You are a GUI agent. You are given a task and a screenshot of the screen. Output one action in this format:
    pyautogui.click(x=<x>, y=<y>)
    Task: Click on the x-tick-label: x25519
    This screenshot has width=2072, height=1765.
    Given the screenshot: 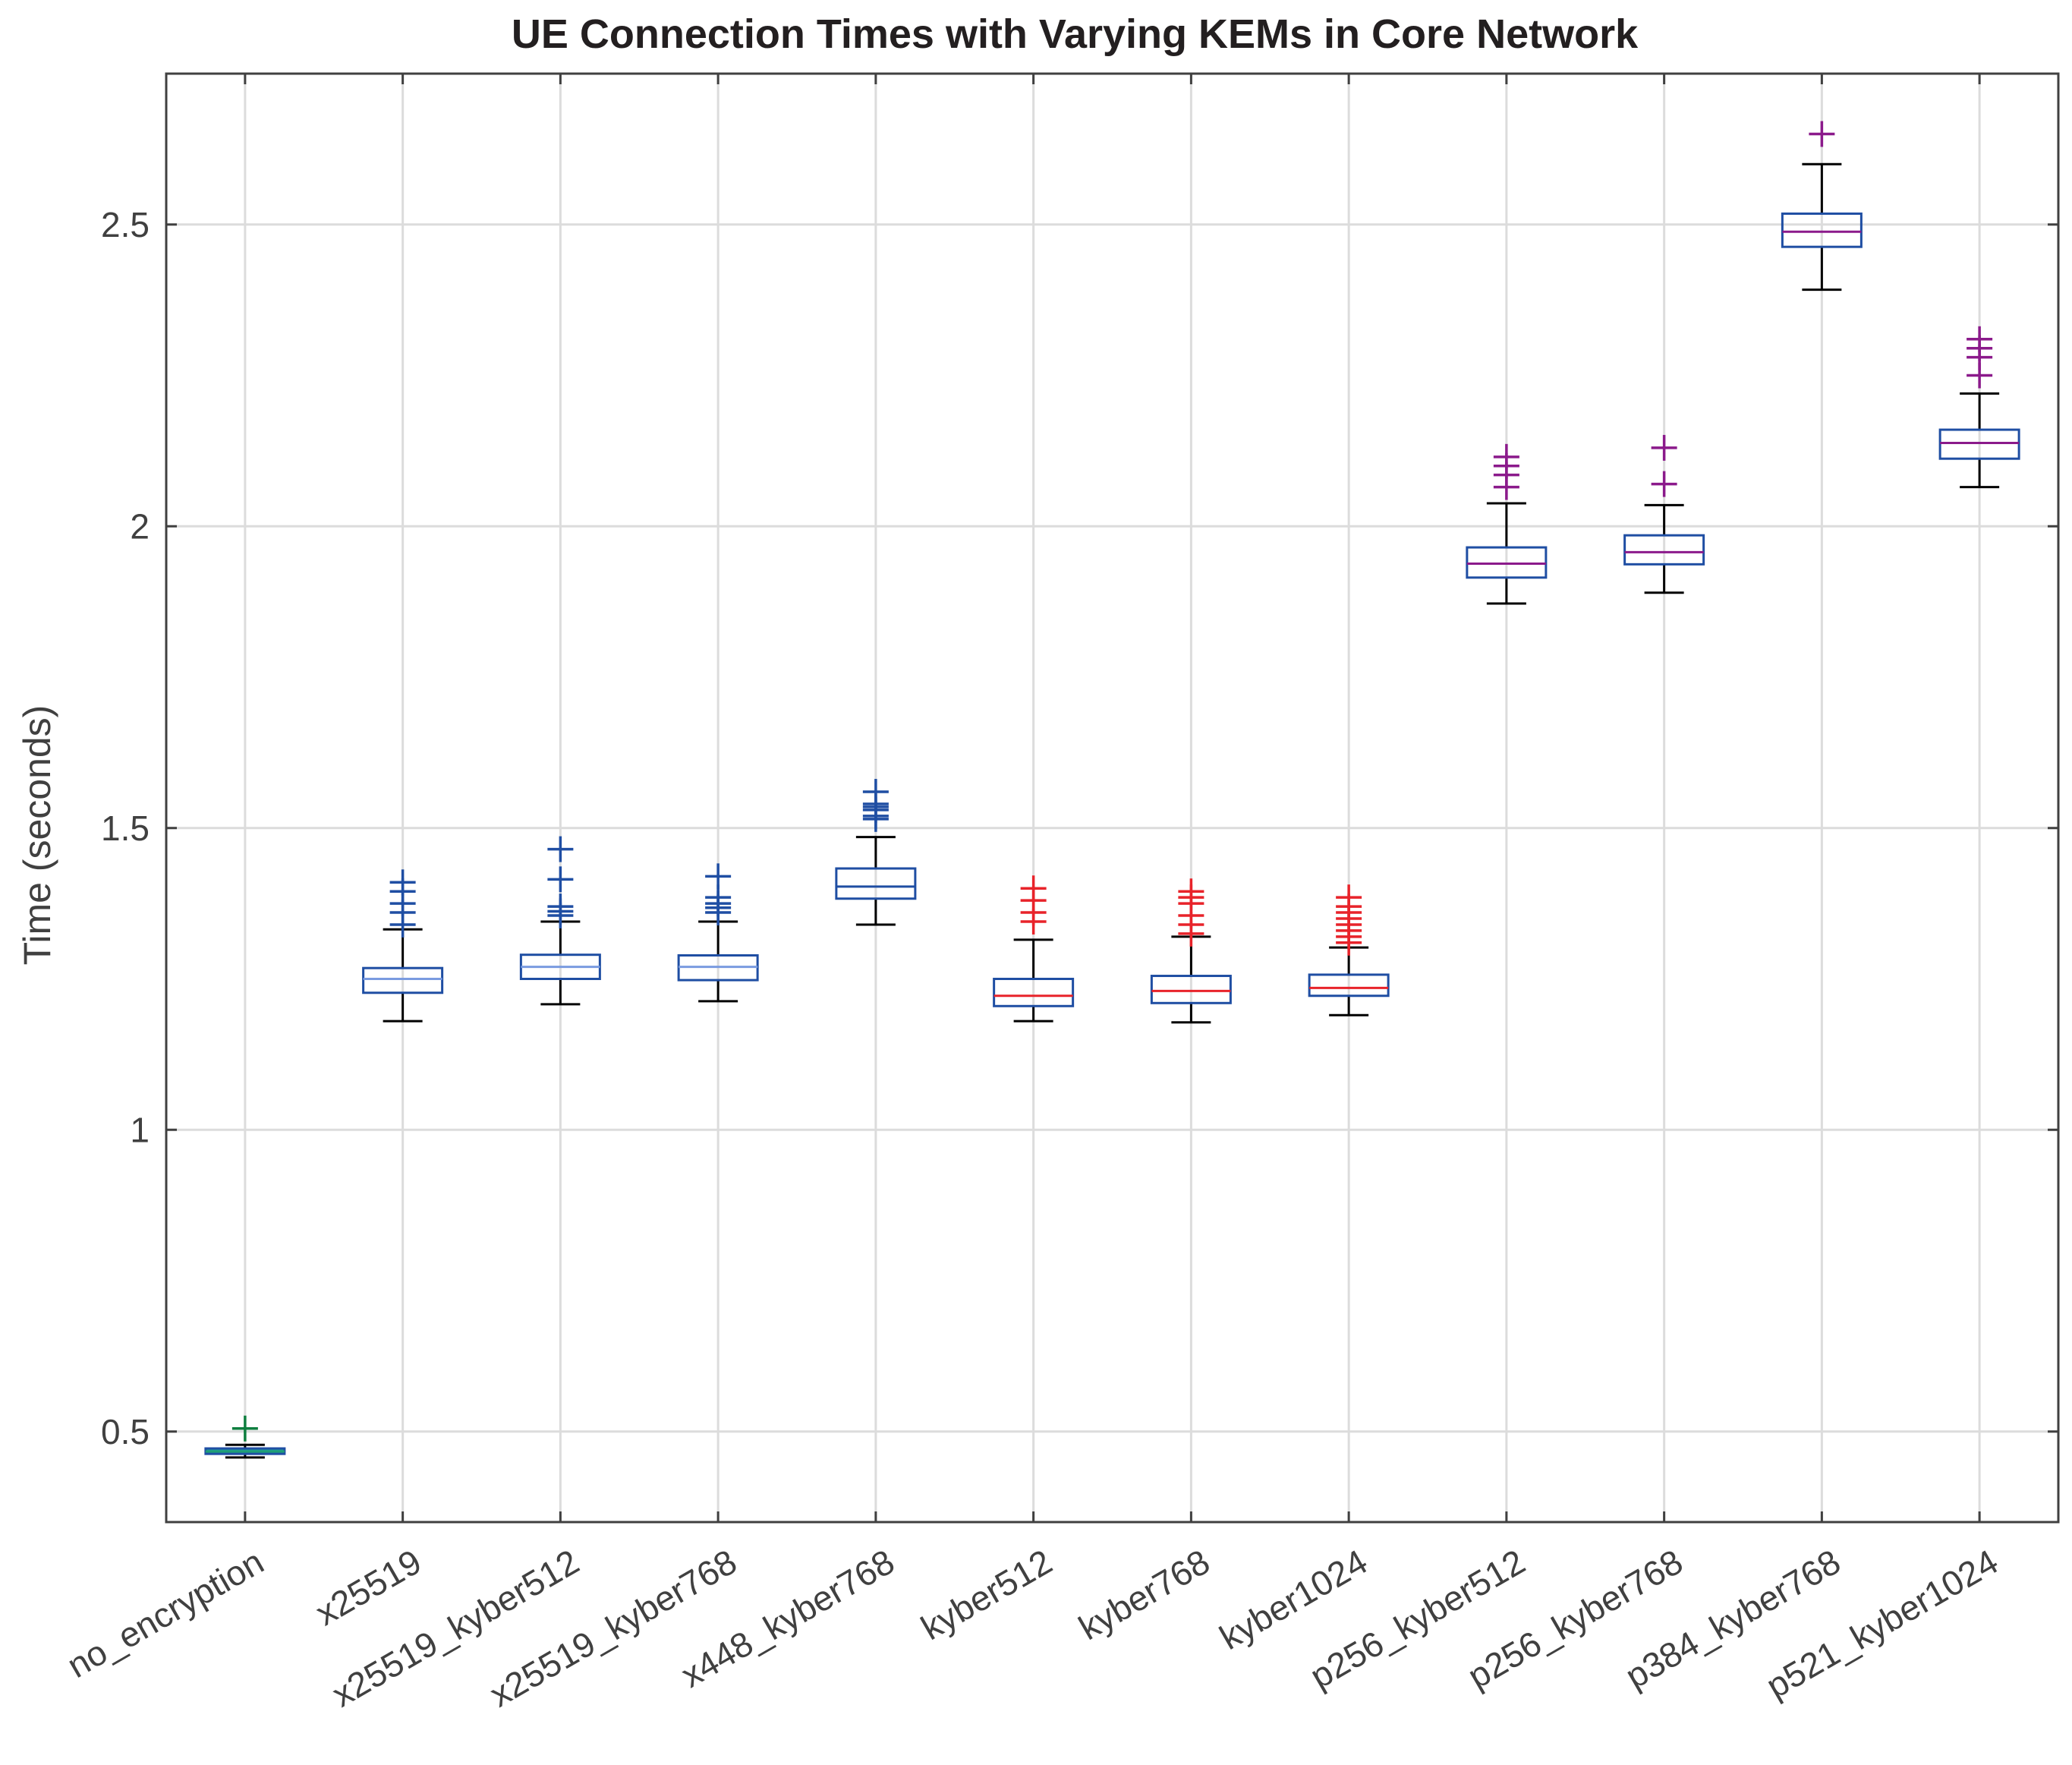 What is the action you would take?
    pyautogui.click(x=368, y=1587)
    